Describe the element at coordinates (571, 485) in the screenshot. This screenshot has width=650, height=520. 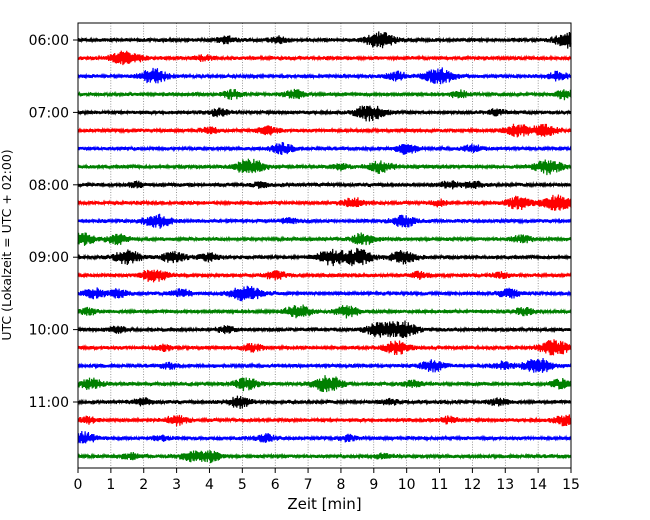
I see `x-tick-label: 15` at that location.